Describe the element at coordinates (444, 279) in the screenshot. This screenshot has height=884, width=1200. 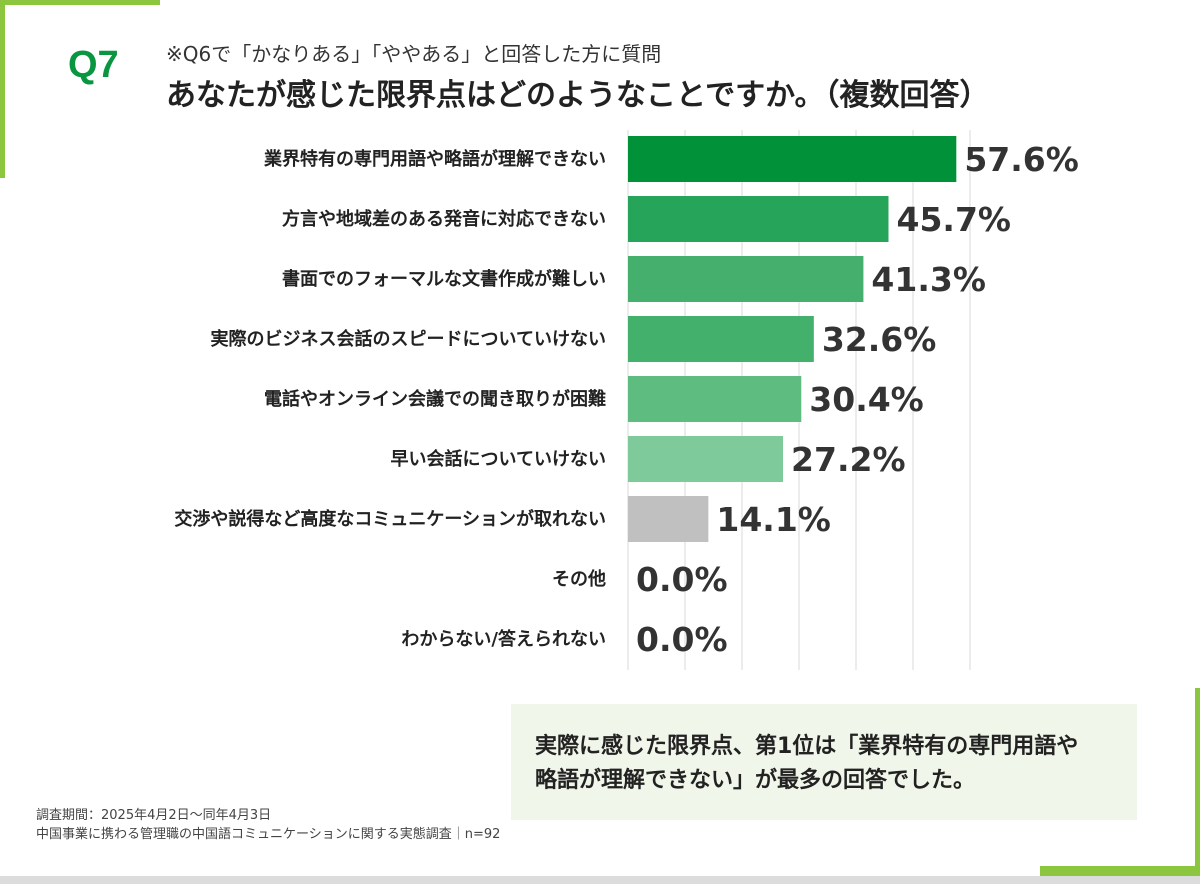
I see `category-label: 書面でのフォーマルな文書作成が難しい` at that location.